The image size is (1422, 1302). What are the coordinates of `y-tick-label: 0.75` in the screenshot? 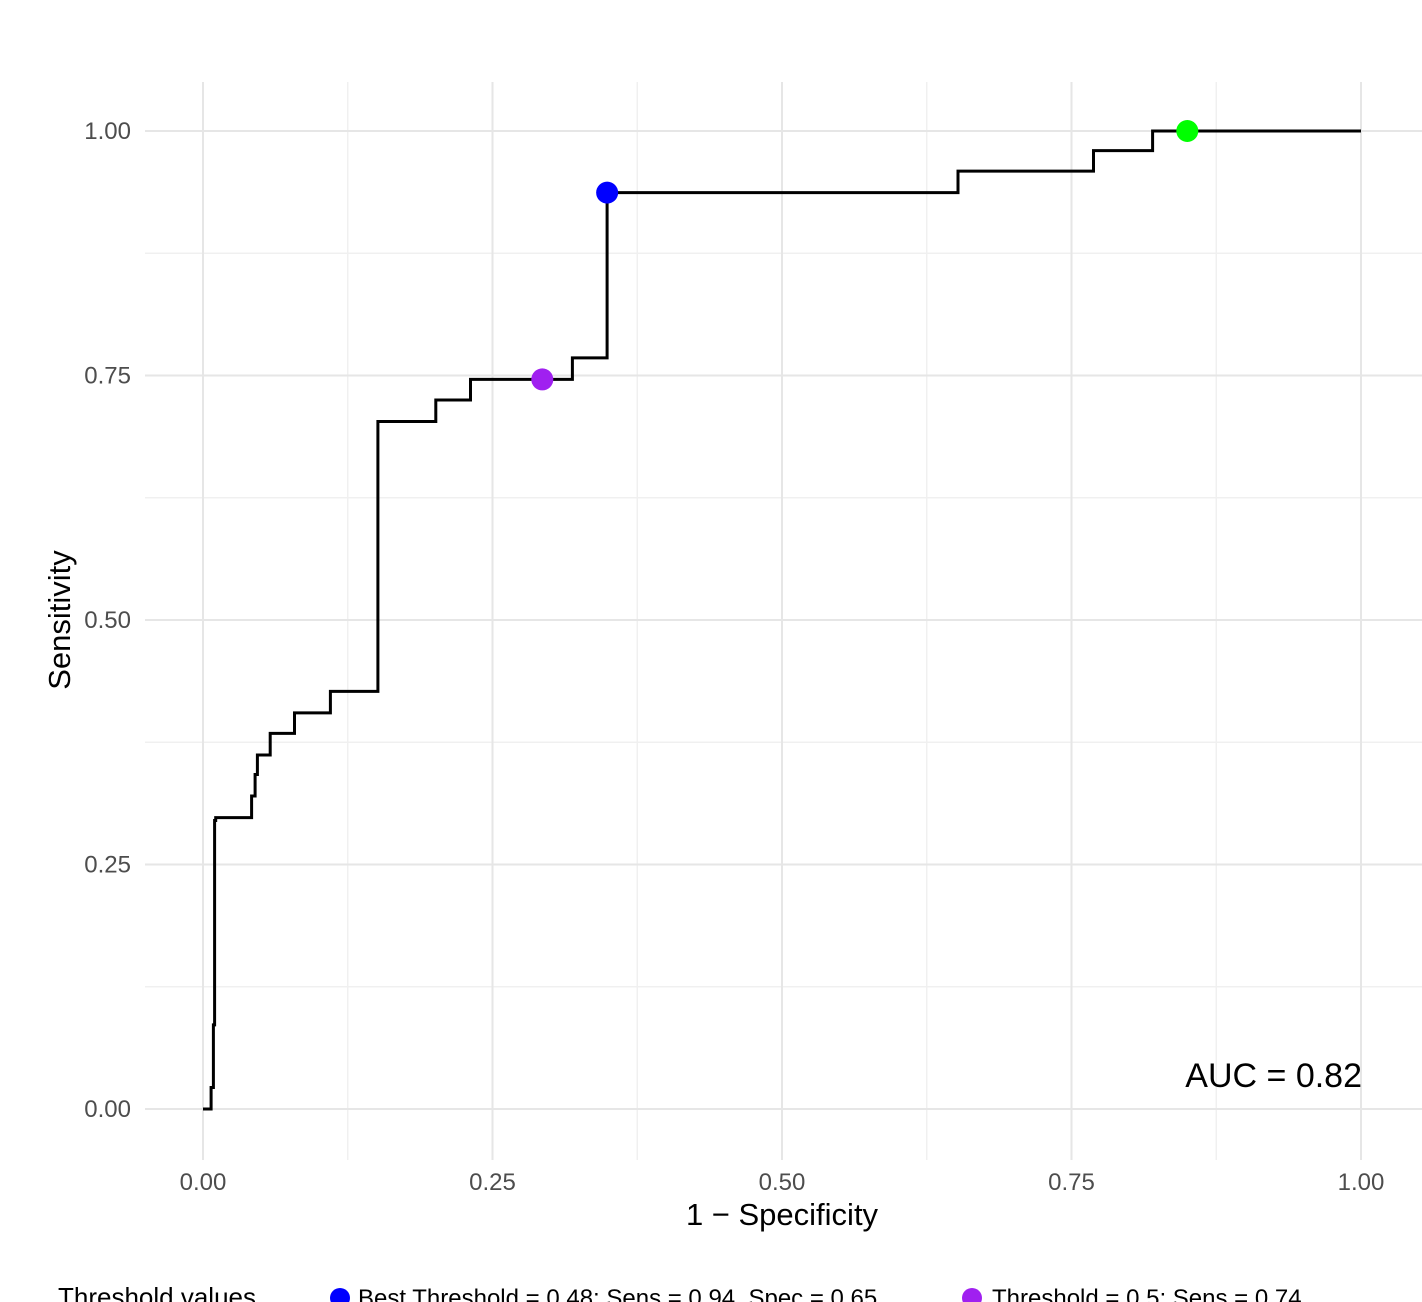 It's located at (107, 376).